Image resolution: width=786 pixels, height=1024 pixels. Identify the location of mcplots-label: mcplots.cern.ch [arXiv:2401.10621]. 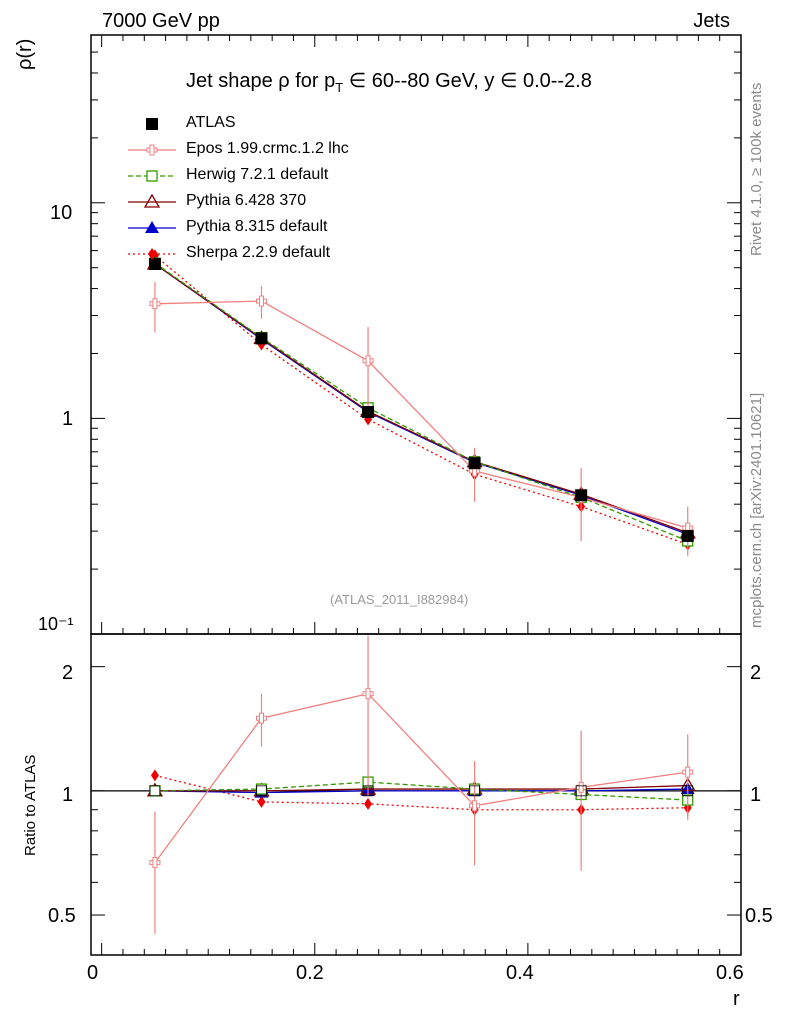
(756, 510).